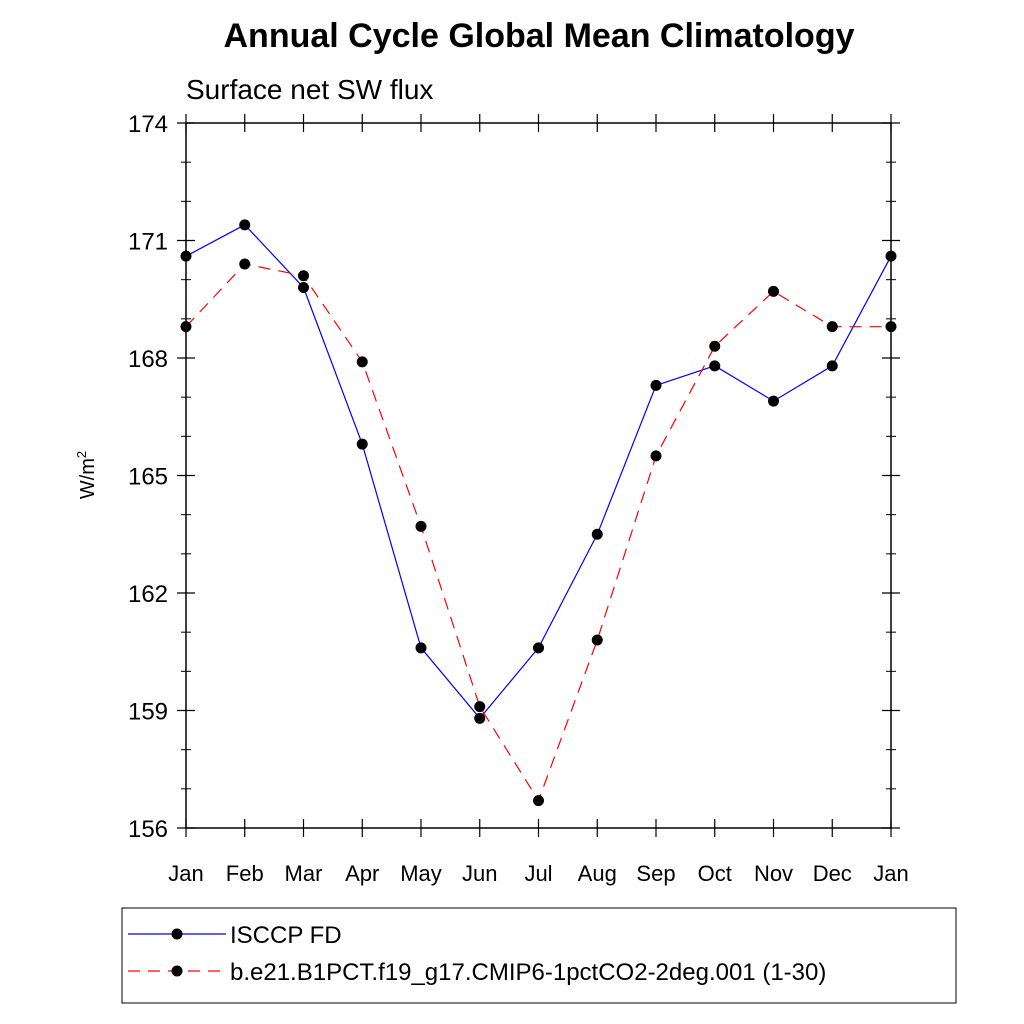  I want to click on x-tick-label: May, so click(421, 873).